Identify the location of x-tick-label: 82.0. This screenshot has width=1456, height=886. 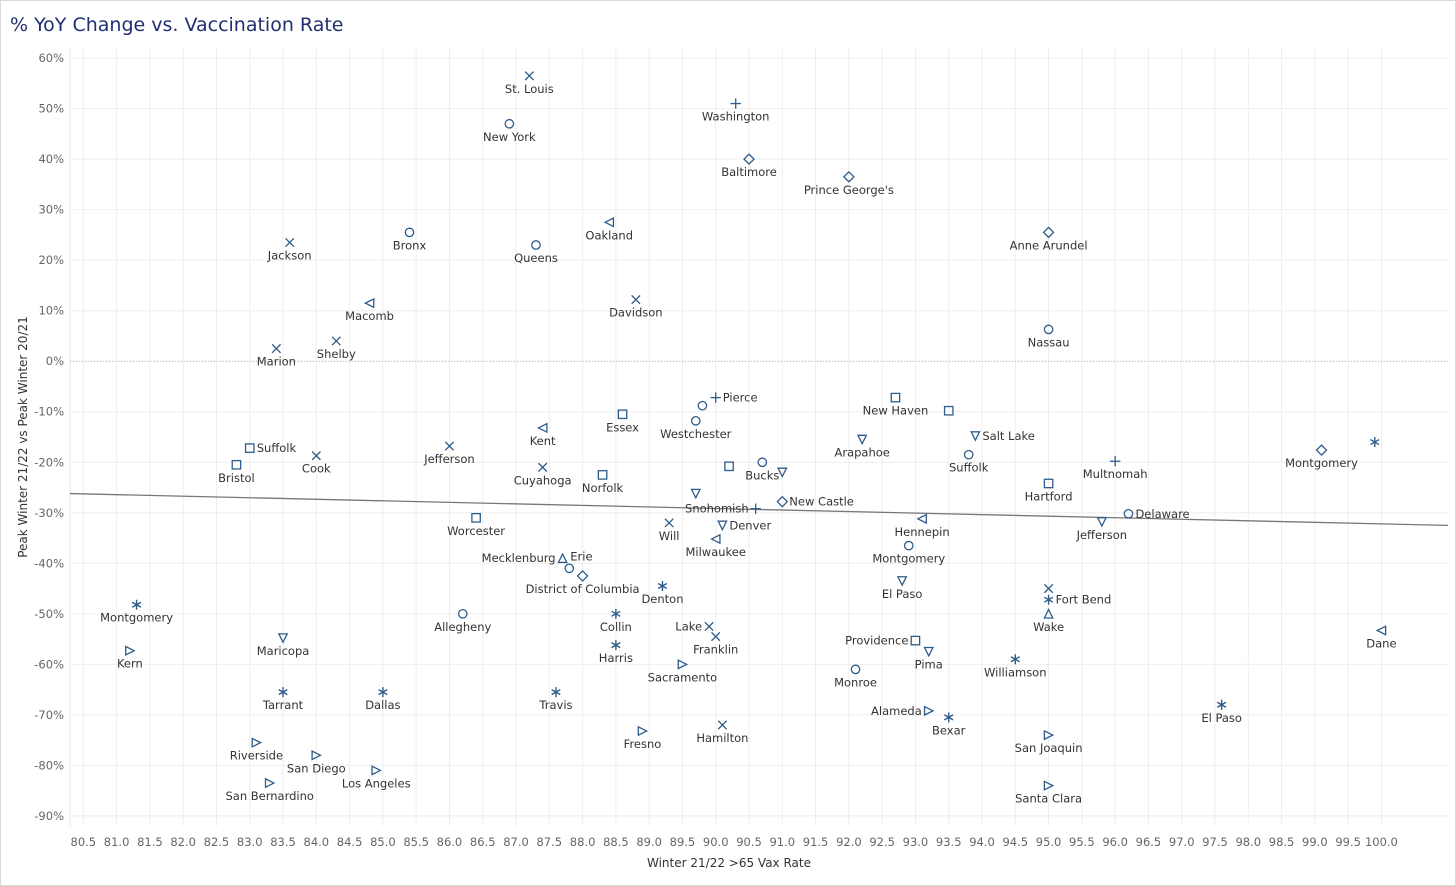
(183, 842).